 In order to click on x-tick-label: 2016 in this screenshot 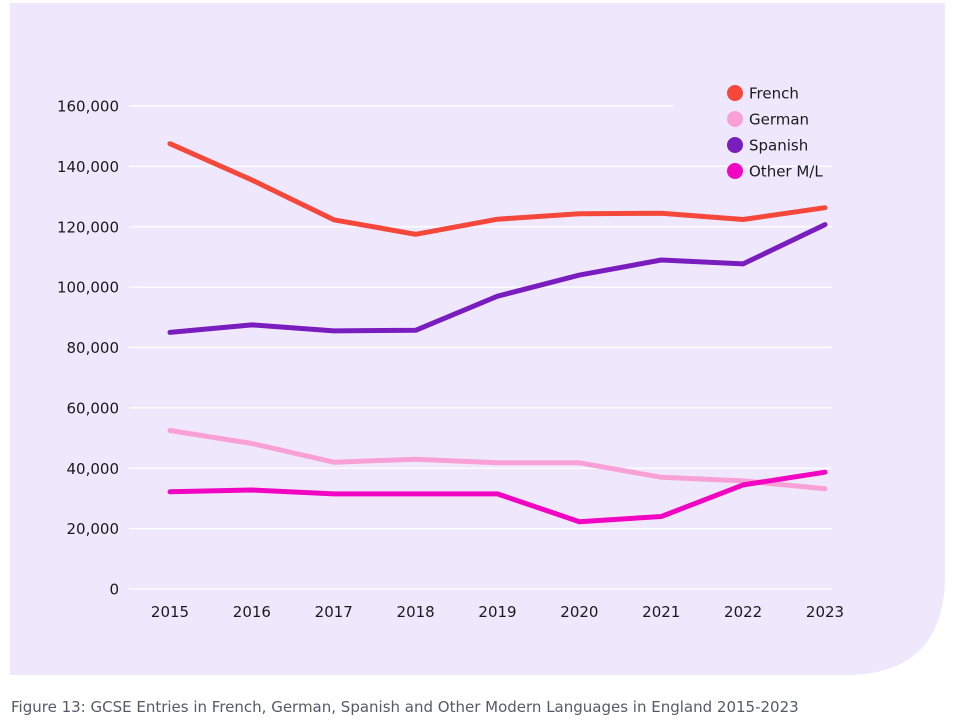, I will do `click(252, 612)`.